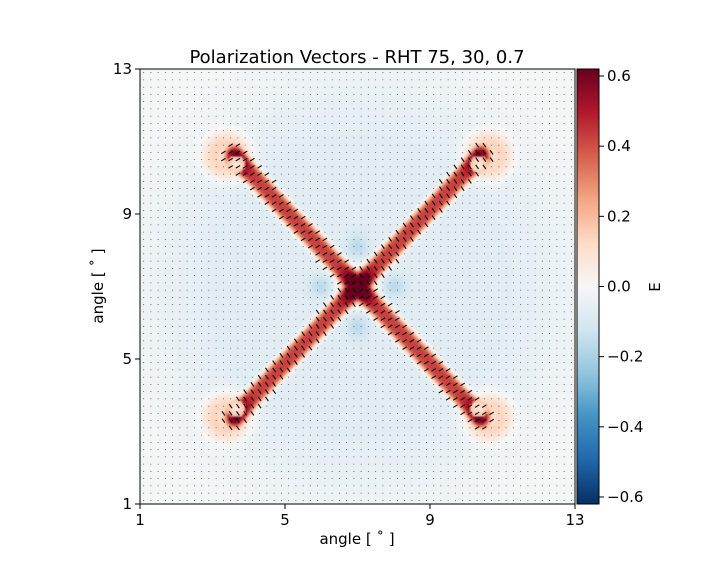  What do you see at coordinates (621, 286) in the screenshot?
I see `colorbar-ticks: −0.6 −0.4 −0.2 0.0 0.2 0.4 0.6` at bounding box center [621, 286].